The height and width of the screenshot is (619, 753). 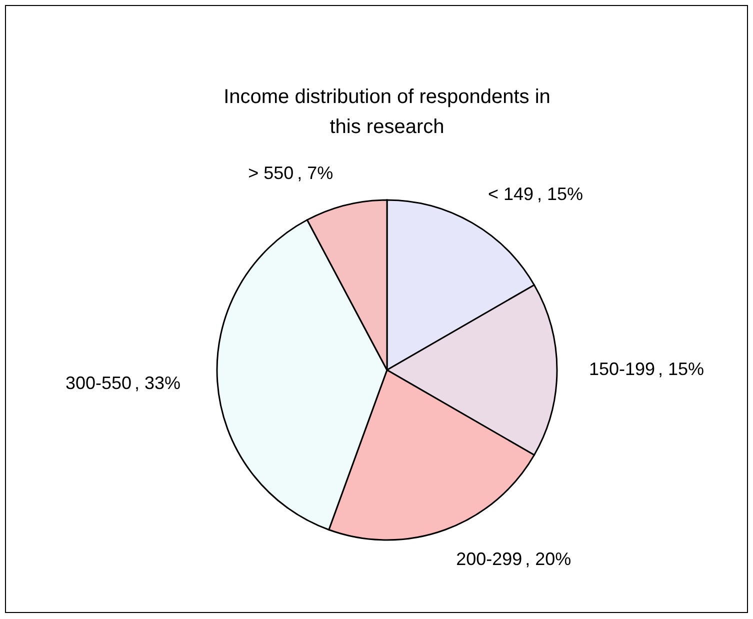 What do you see at coordinates (315, 173) in the screenshot?
I see `data-label: , 7%` at bounding box center [315, 173].